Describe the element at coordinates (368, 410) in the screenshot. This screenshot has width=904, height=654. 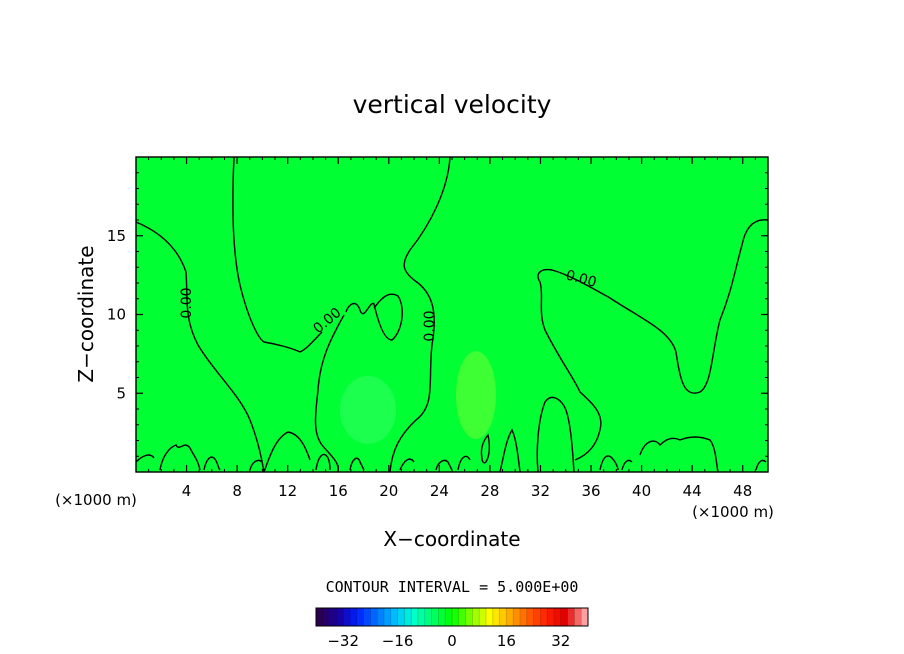
I see `field-blob-updraft-weak` at that location.